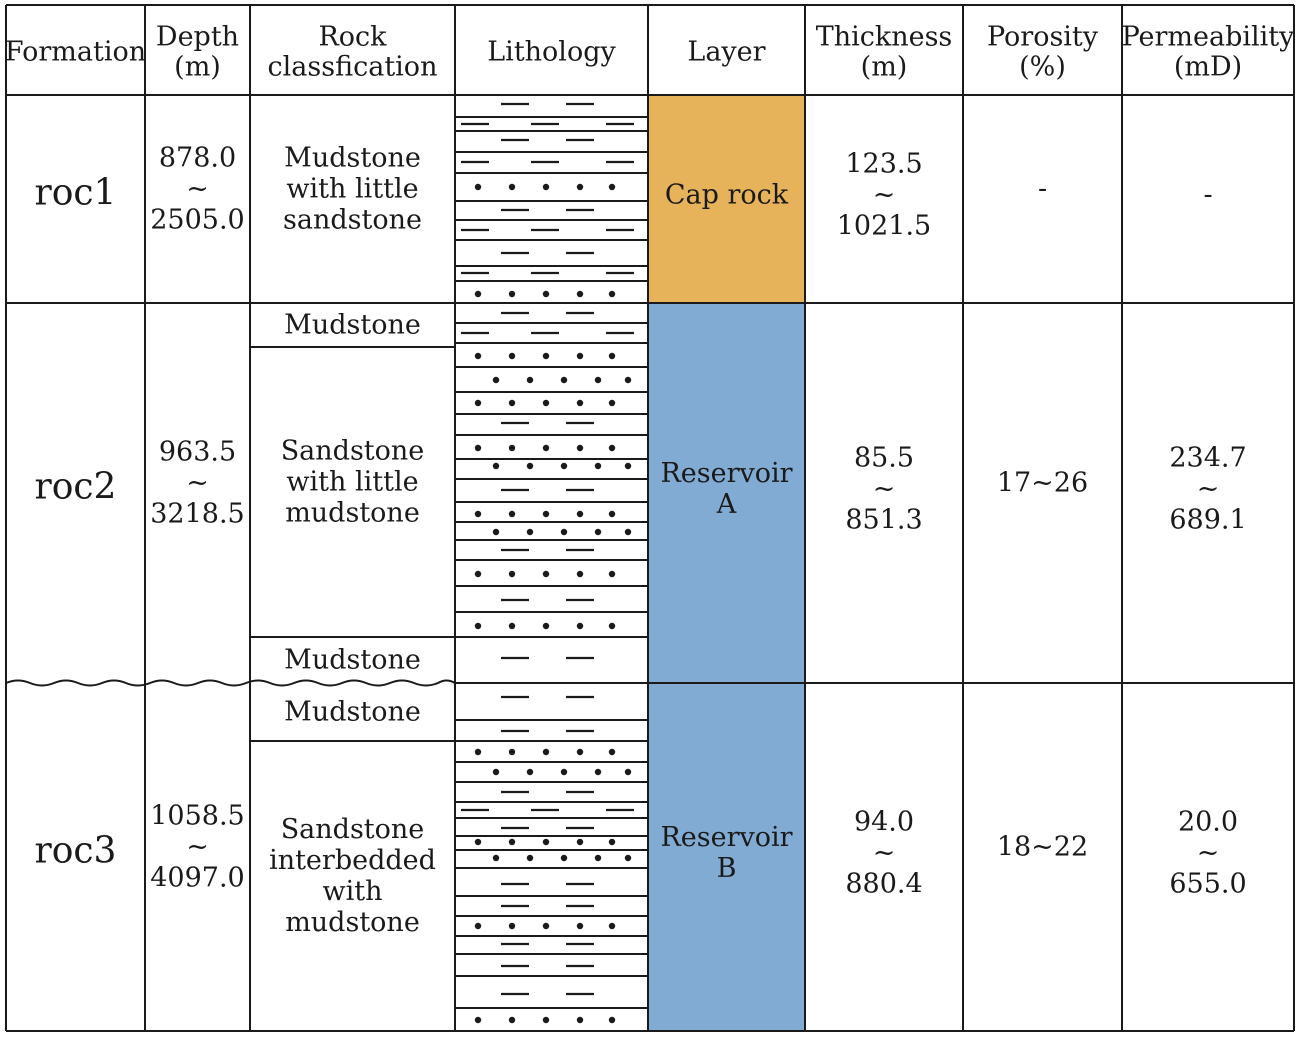 The width and height of the screenshot is (1301, 1041). I want to click on layer-roc2-line: Reservoir, so click(726, 473).